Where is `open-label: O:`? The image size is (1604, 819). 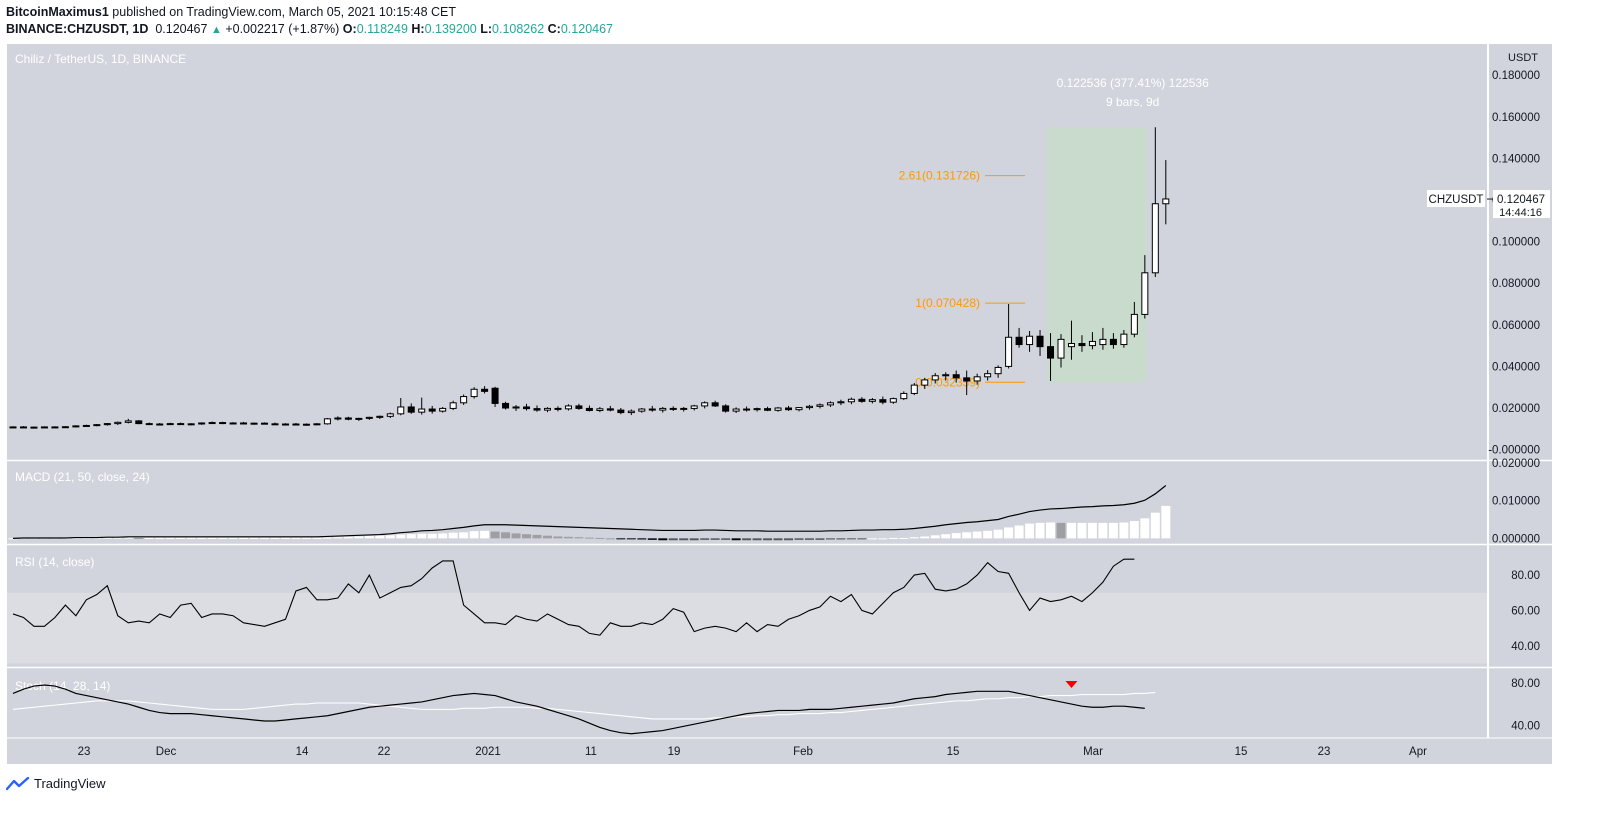
open-label: O: is located at coordinates (349, 29).